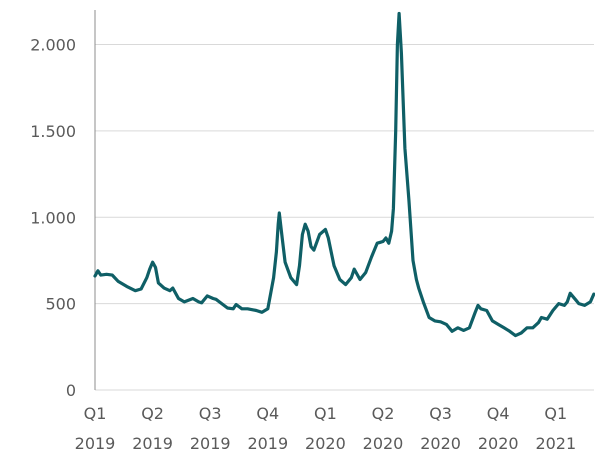 This screenshot has height=456, width=595. What do you see at coordinates (60, 304) in the screenshot?
I see `y-tick-label: 500` at bounding box center [60, 304].